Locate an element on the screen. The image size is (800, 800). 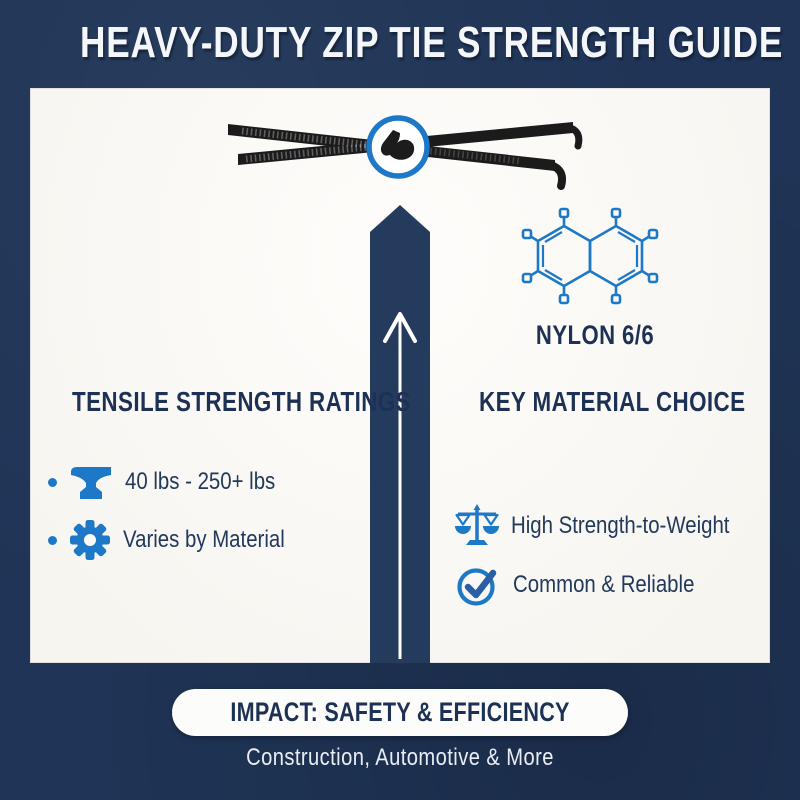
impact-label: IMPACT: SAFETY & EFFICIENCY is located at coordinates (400, 712).